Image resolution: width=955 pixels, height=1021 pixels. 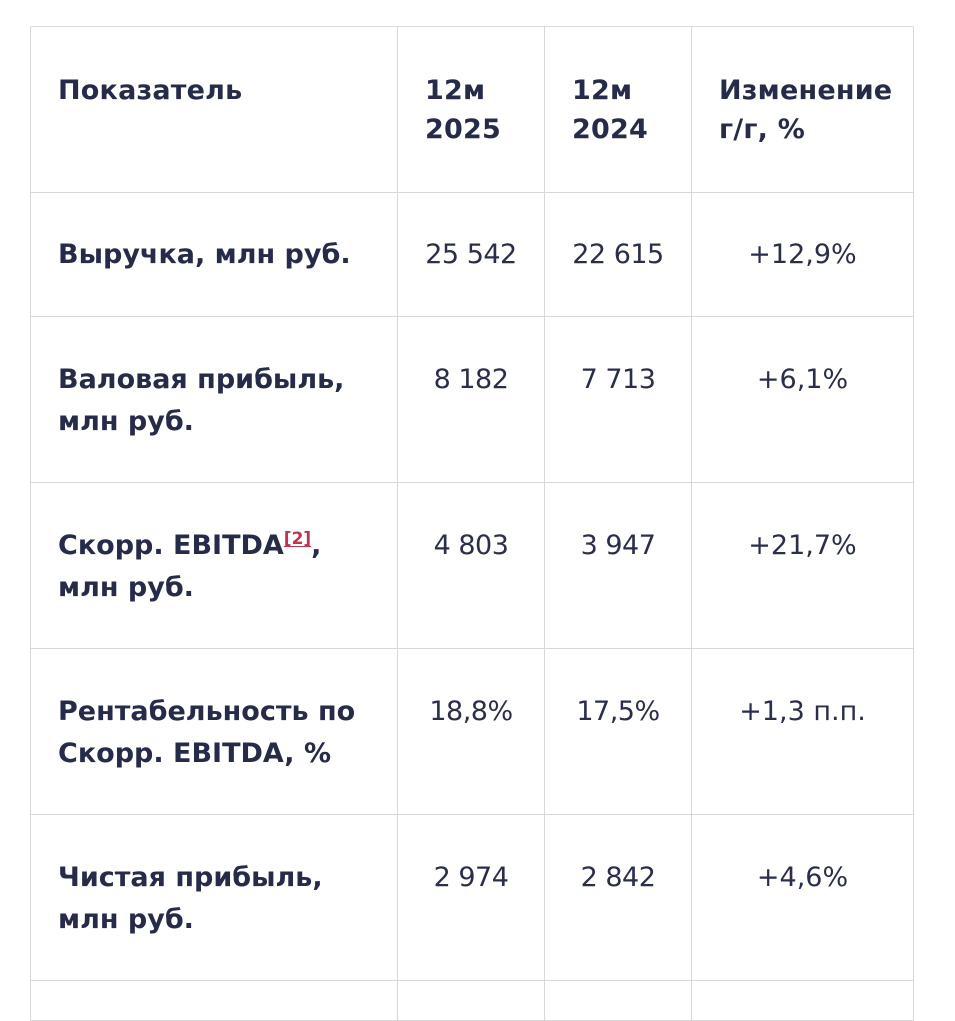 I want to click on value-revenue-2024: 22 615, so click(x=618, y=254).